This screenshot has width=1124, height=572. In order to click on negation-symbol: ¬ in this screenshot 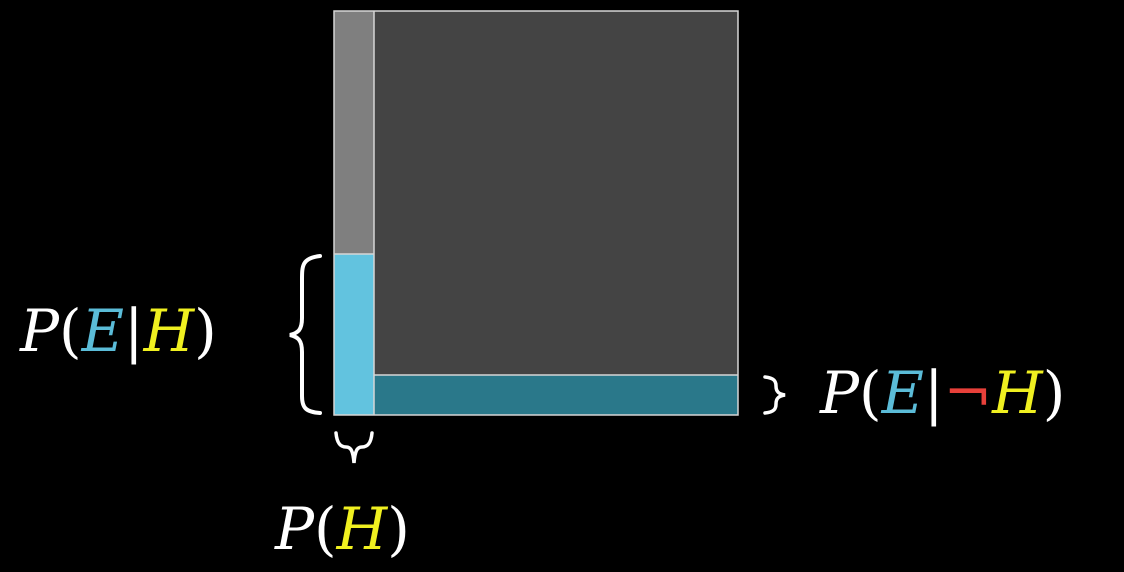, I will do `click(968, 393)`.